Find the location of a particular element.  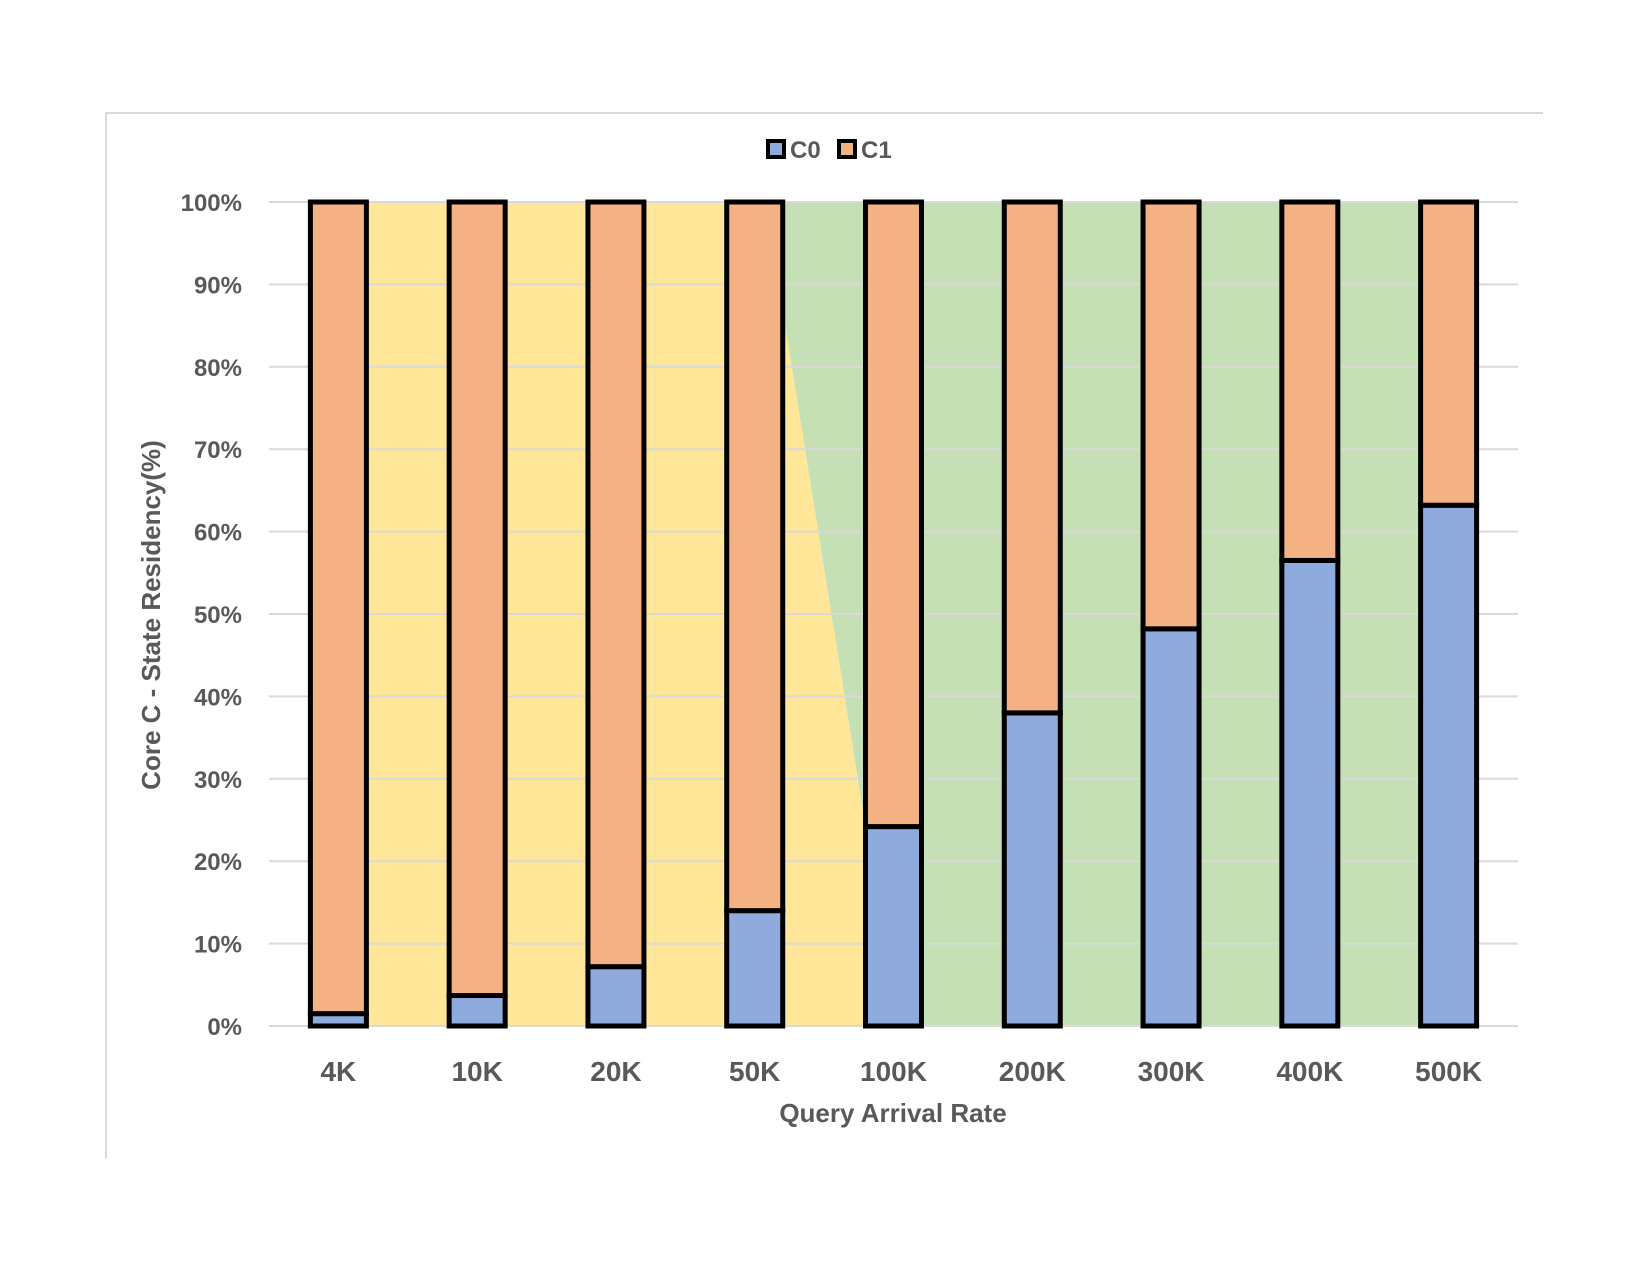

bar-c0-50k is located at coordinates (755, 968).